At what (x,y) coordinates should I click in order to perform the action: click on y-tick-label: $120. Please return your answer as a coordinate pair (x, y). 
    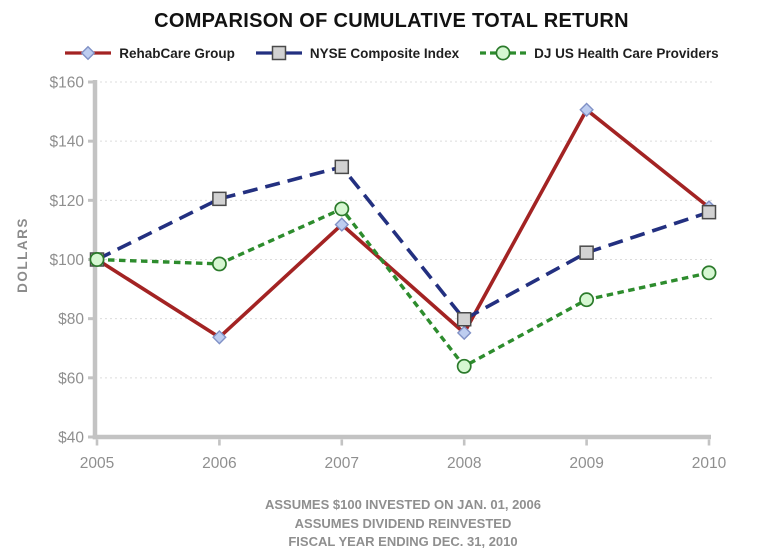
    Looking at the image, I should click on (67, 201).